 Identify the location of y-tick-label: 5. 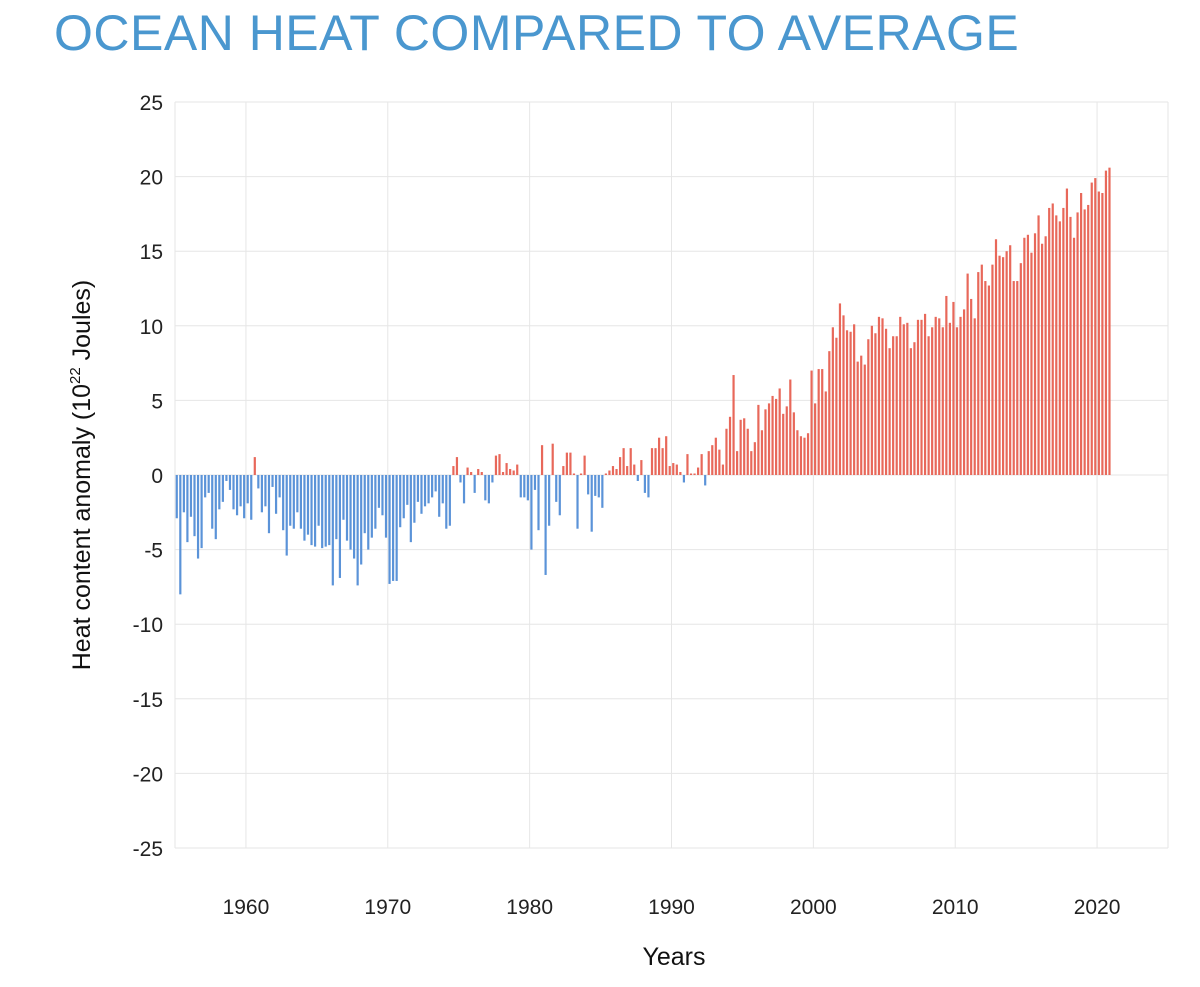
(157, 401).